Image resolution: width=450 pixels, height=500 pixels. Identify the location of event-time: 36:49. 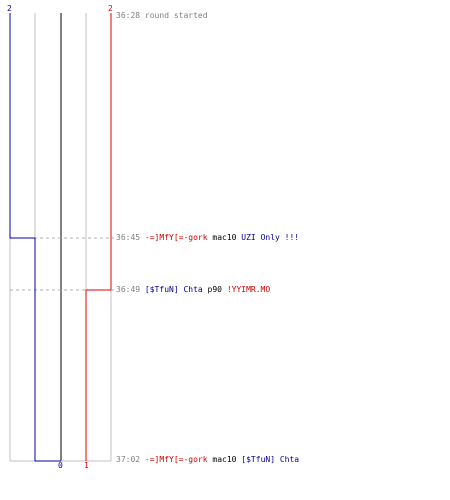
(128, 289).